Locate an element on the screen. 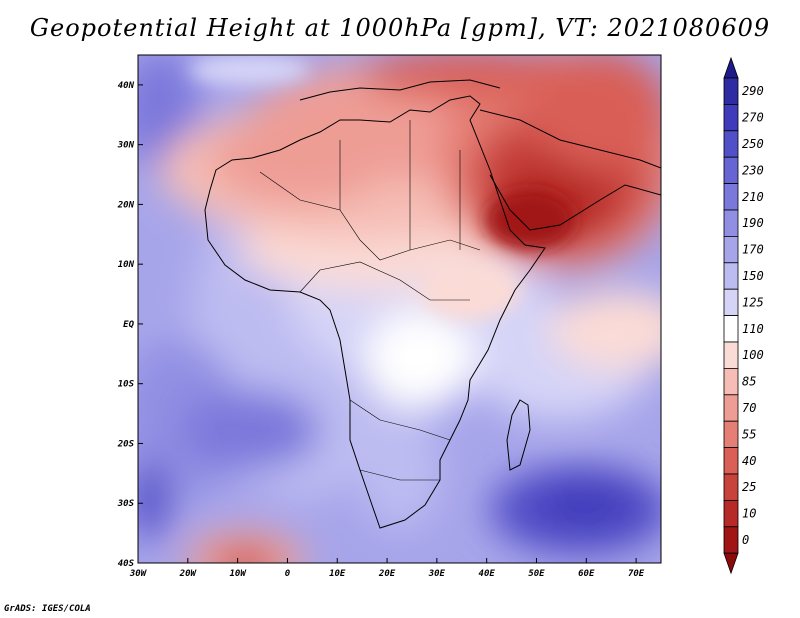 Image resolution: width=800 pixels, height=618 pixels. lat-label: 30N is located at coordinates (126, 146).